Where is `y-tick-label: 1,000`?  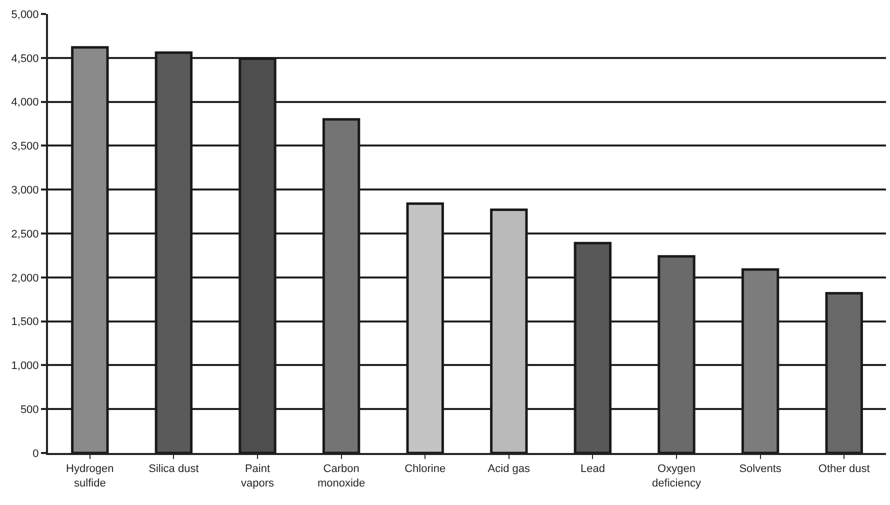
y-tick-label: 1,000 is located at coordinates (25, 366).